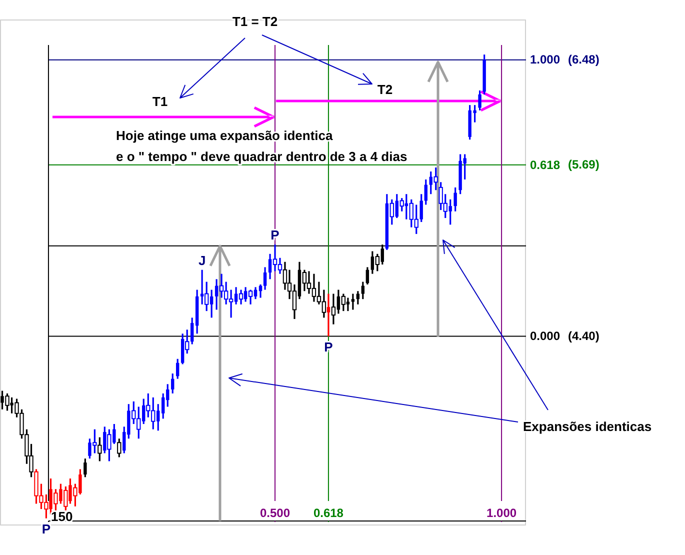 This screenshot has width=685, height=555. Describe the element at coordinates (545, 336) in the screenshot. I see `y2-tick-label: 0.000` at that location.